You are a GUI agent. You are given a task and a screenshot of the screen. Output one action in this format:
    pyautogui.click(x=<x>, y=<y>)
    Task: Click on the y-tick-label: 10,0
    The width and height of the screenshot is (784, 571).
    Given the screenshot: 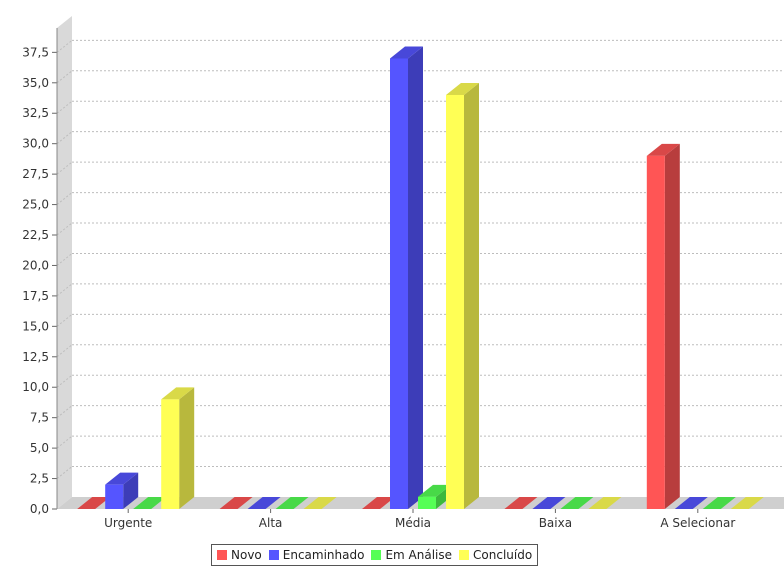 What is the action you would take?
    pyautogui.click(x=35, y=387)
    